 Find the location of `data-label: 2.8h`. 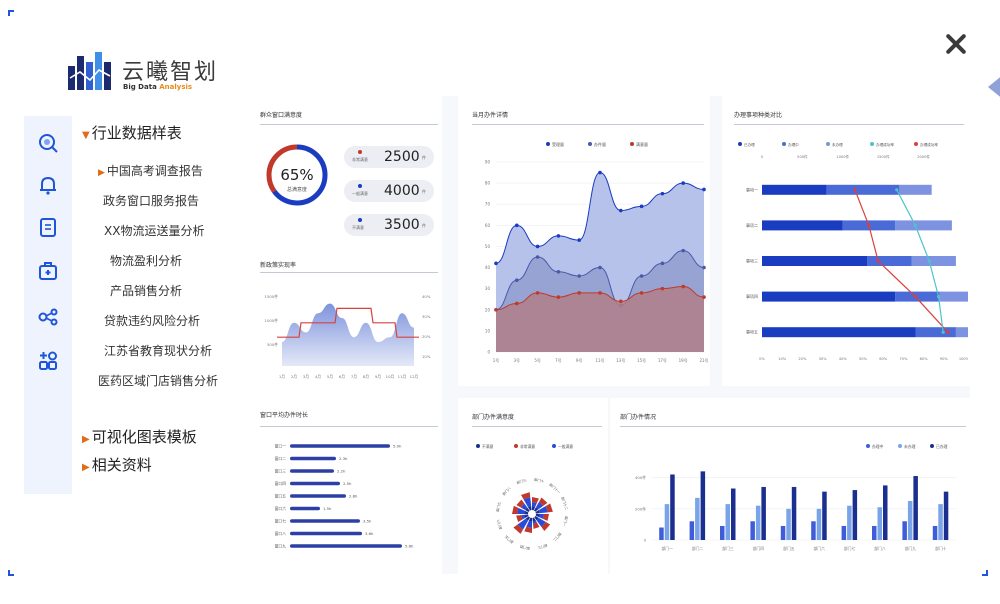

data-label: 2.8h is located at coordinates (353, 496).